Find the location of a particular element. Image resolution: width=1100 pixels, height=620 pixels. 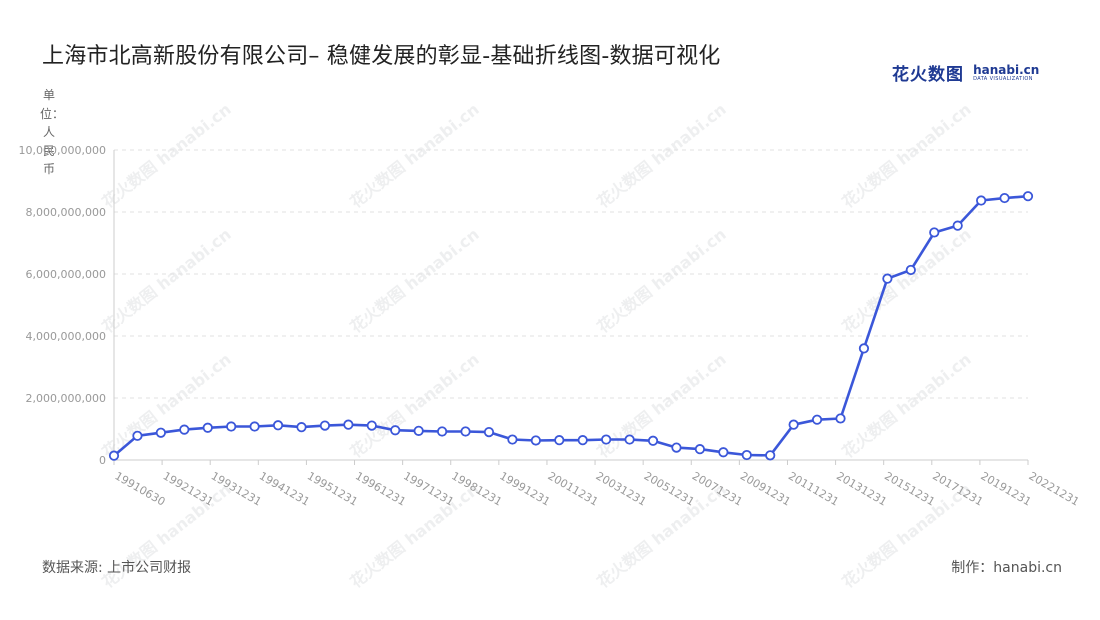

x-tick-label: 20151231 is located at coordinates (909, 488).